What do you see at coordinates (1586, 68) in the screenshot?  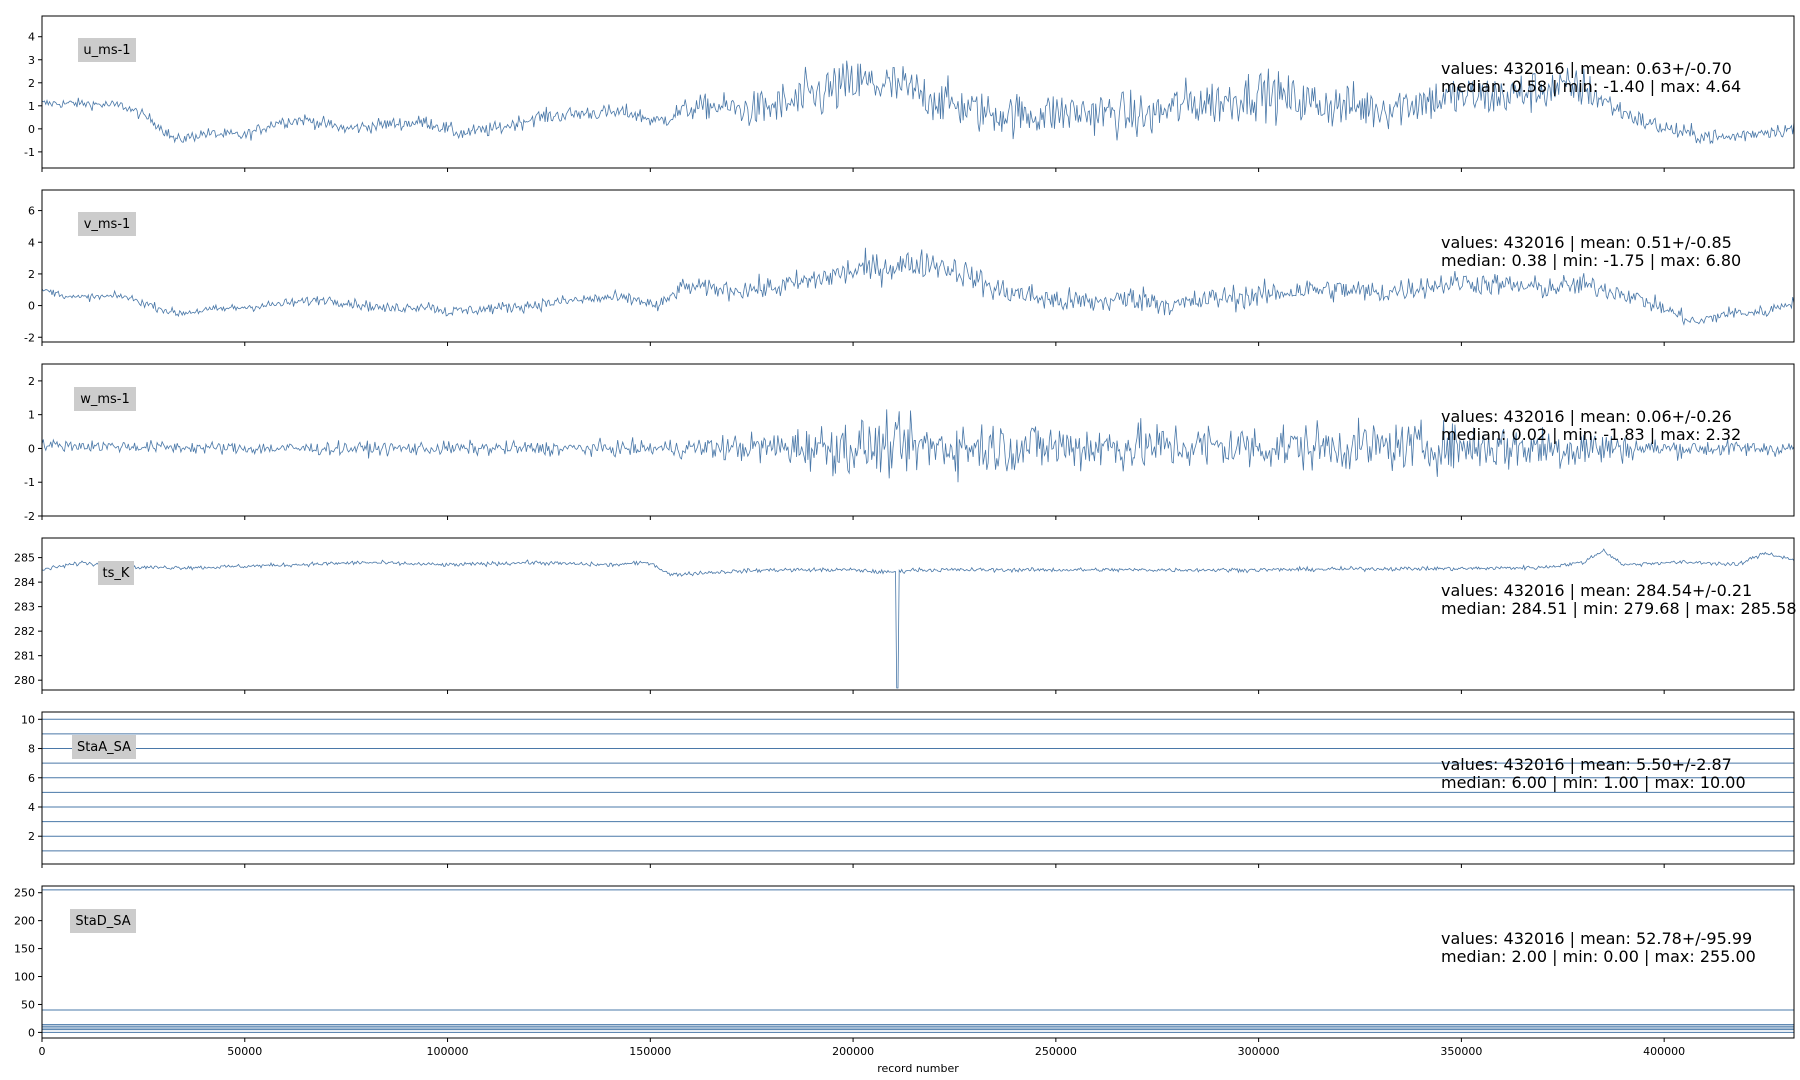 I see `stats-line1-u: values: 432016 | mean: 0.63+/-0.70` at bounding box center [1586, 68].